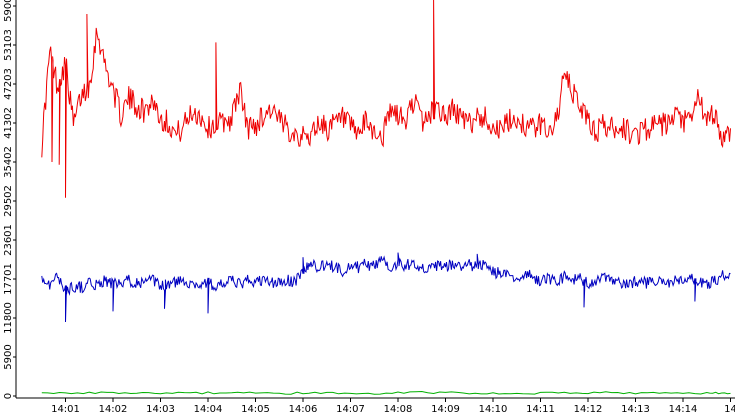 Image resolution: width=735 pixels, height=415 pixels. I want to click on x-tick-label: 14:14, so click(683, 409).